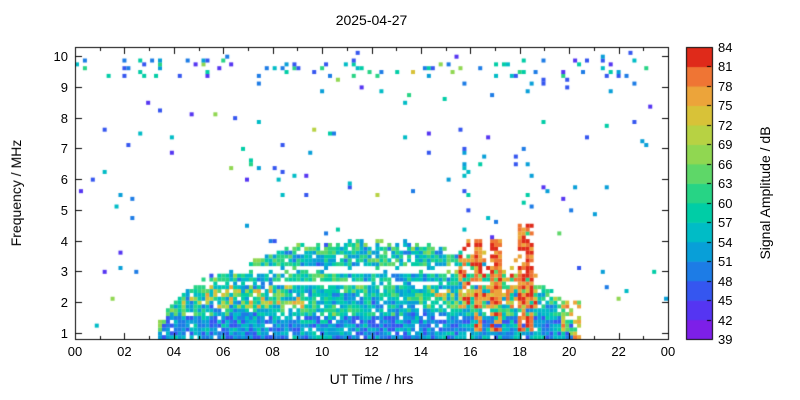 The height and width of the screenshot is (400, 800). Describe the element at coordinates (64, 87) in the screenshot. I see `y-tick-label: 9` at that location.